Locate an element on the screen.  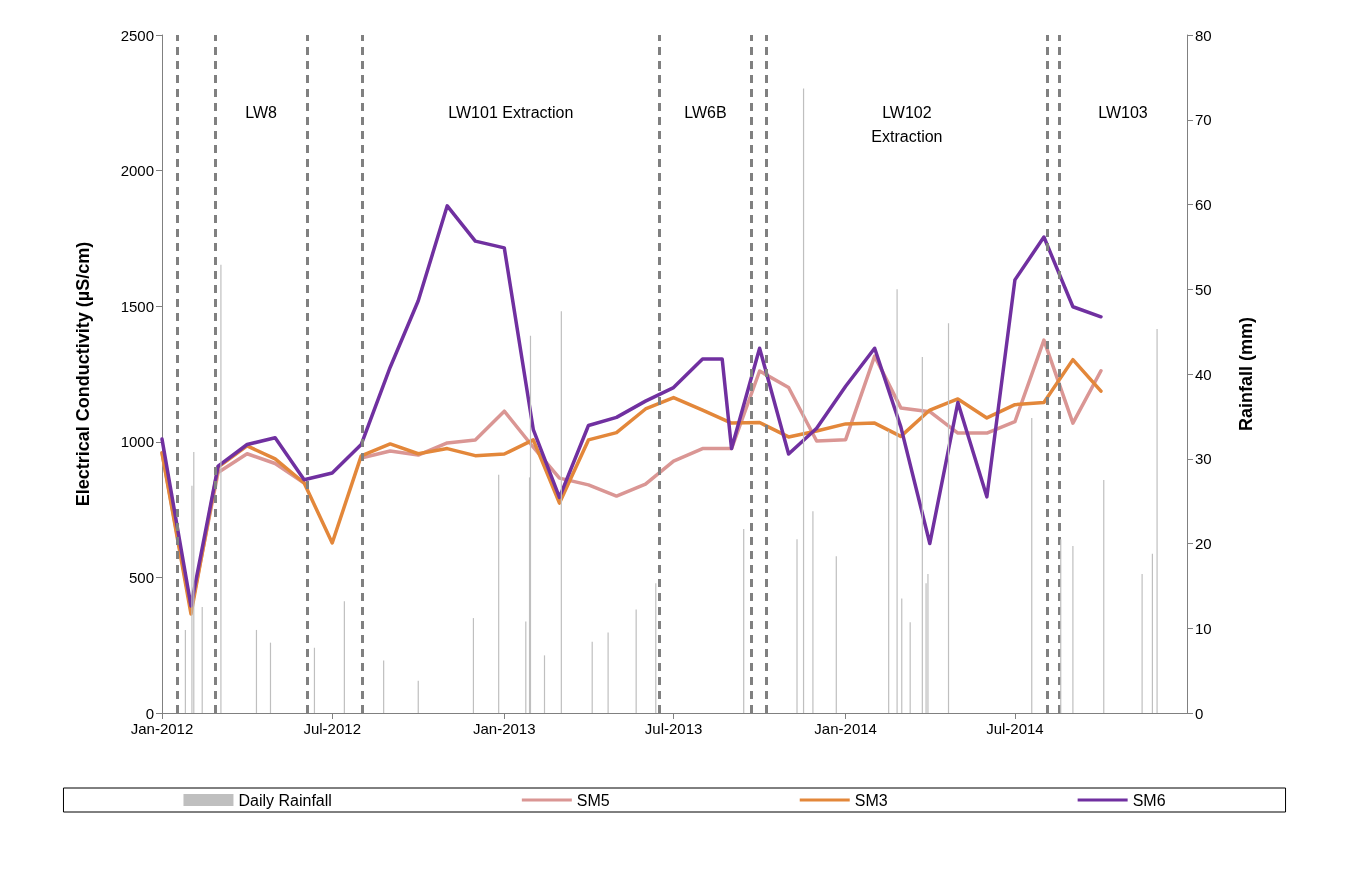
annotation: LW6B is located at coordinates (705, 112).